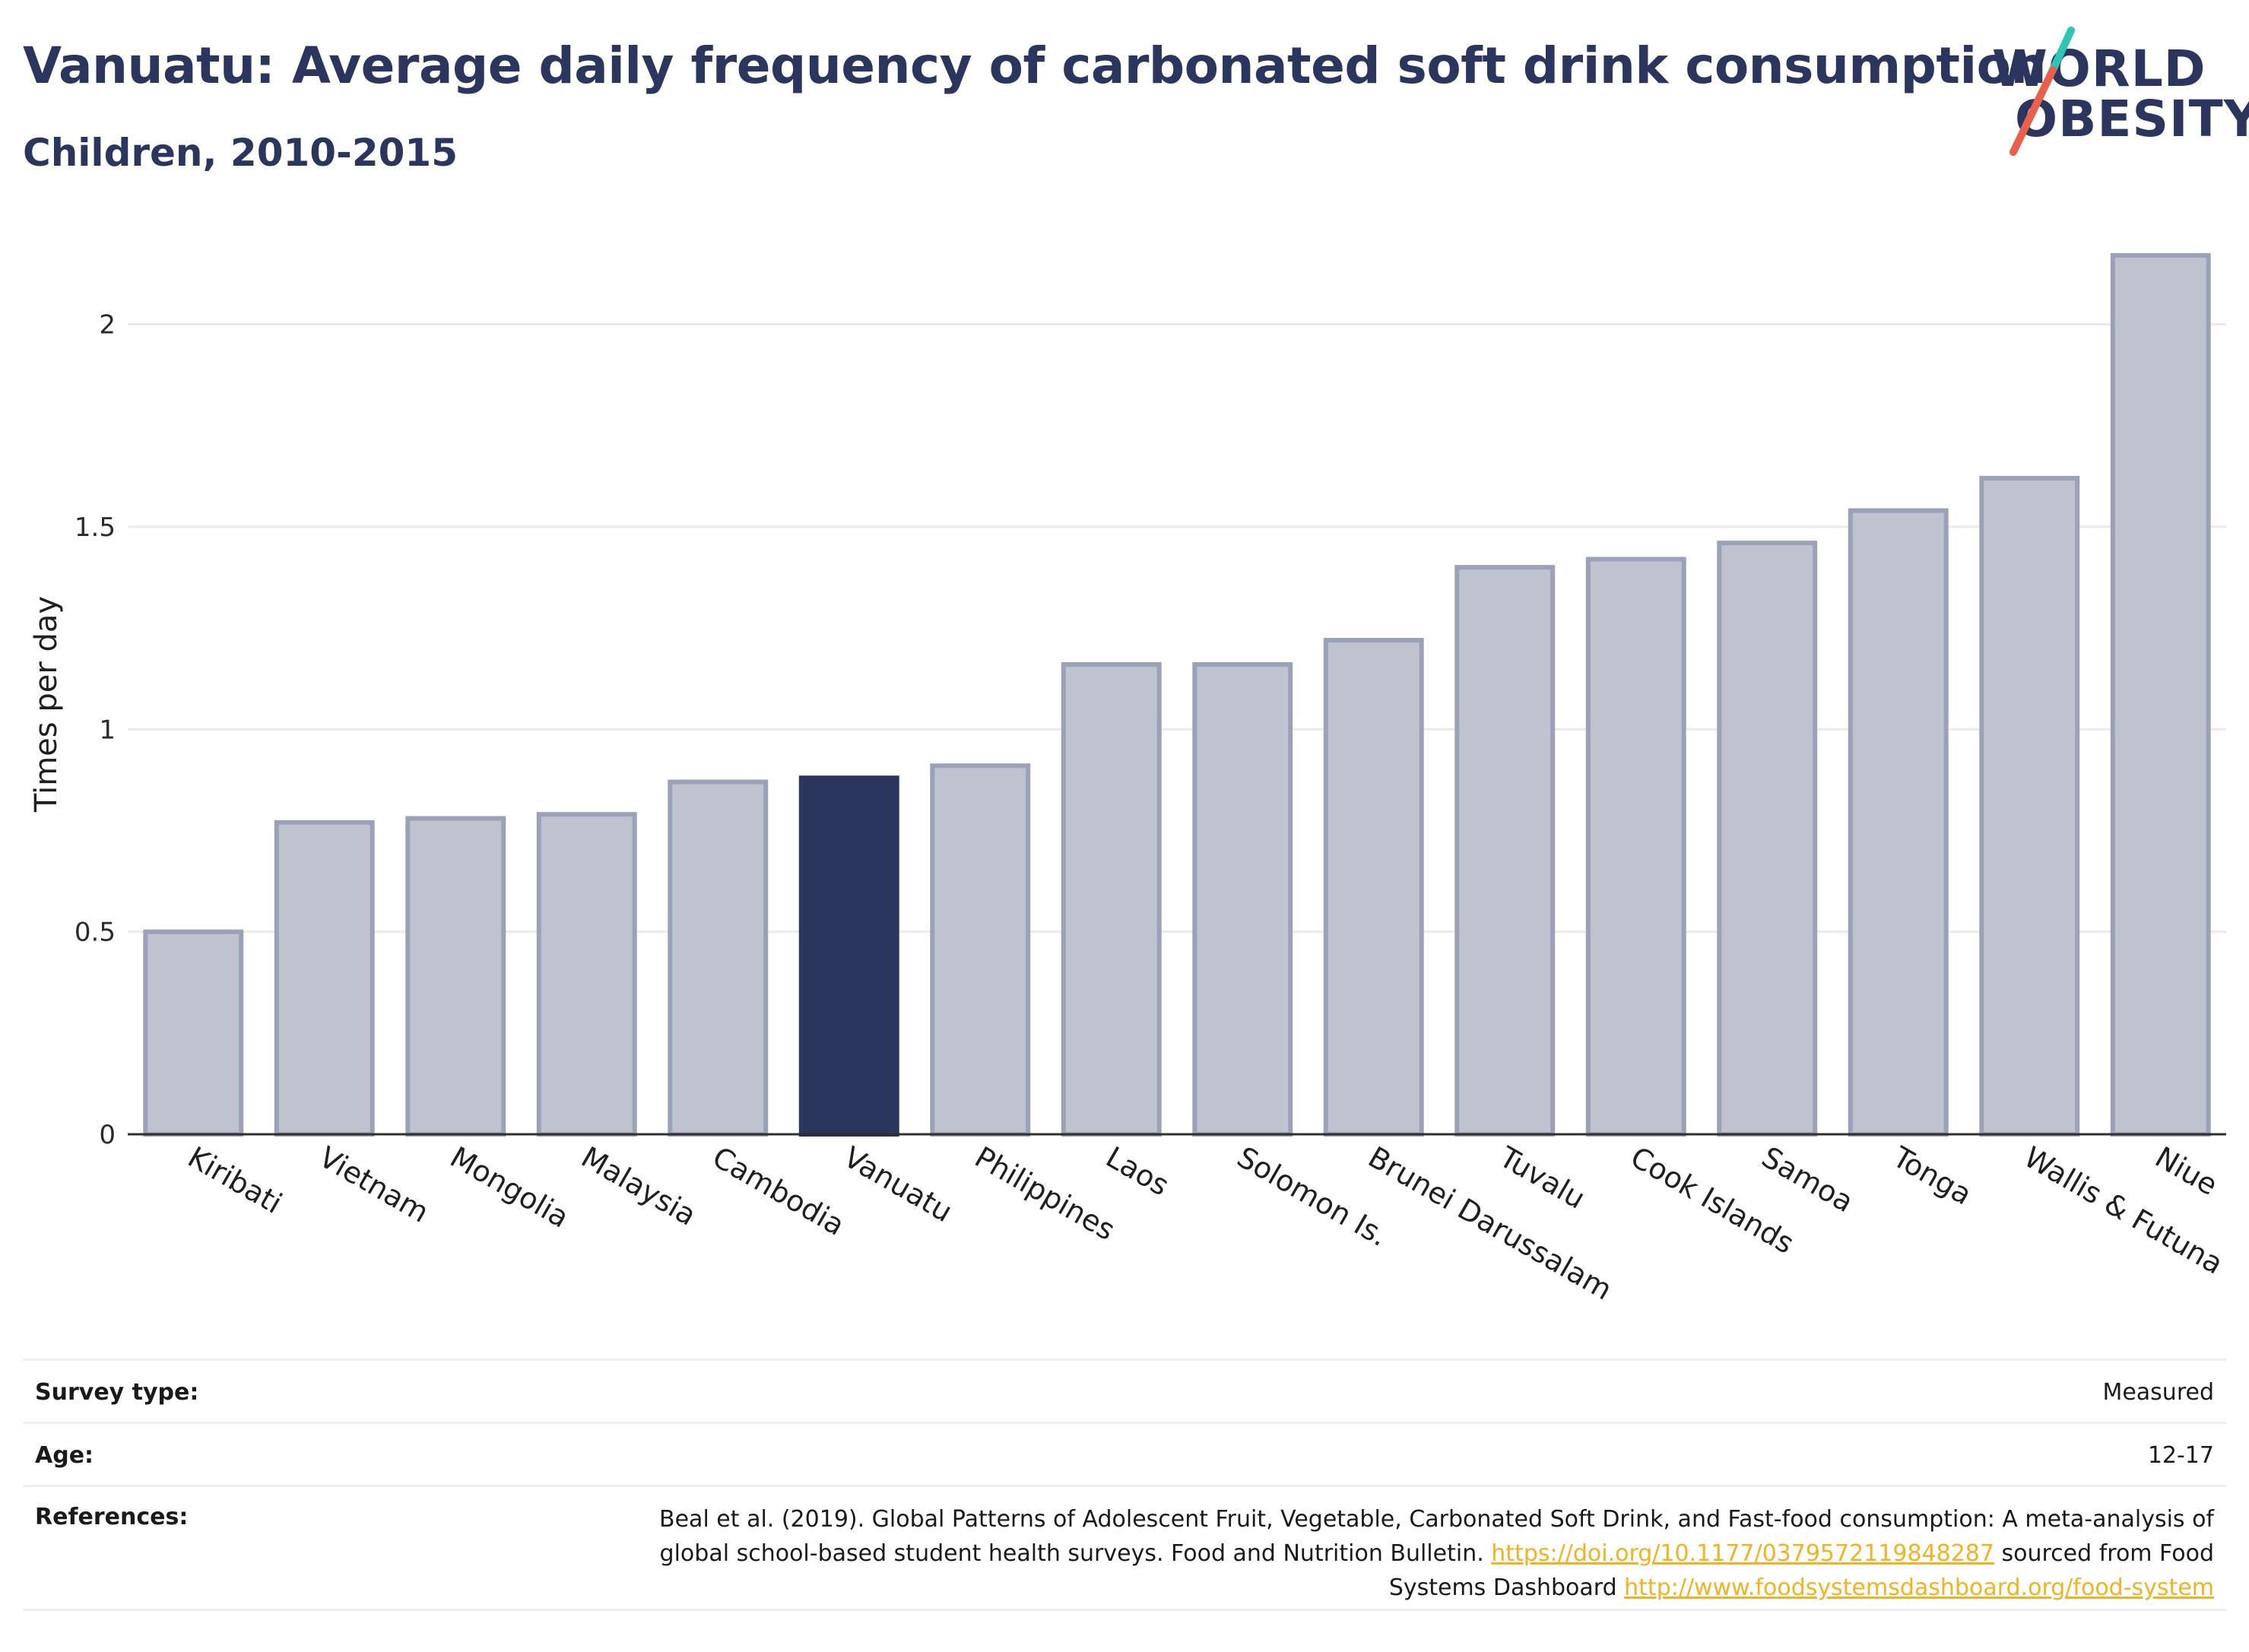  I want to click on x-tick-label: Laos, so click(1137, 1171).